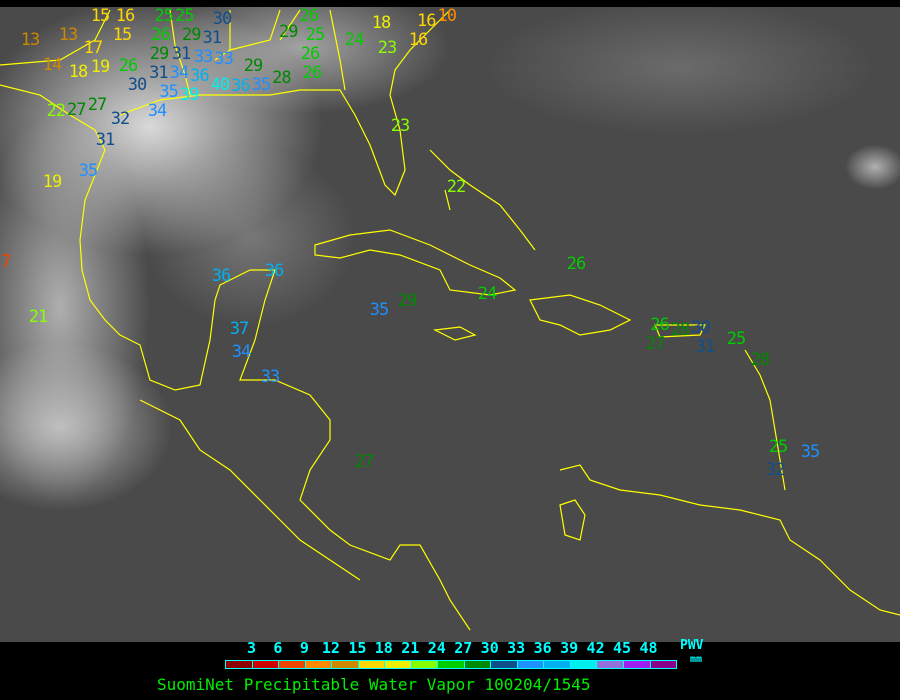 The height and width of the screenshot is (700, 900). Describe the element at coordinates (451, 664) in the screenshot. I see `legend-color-bar` at that location.